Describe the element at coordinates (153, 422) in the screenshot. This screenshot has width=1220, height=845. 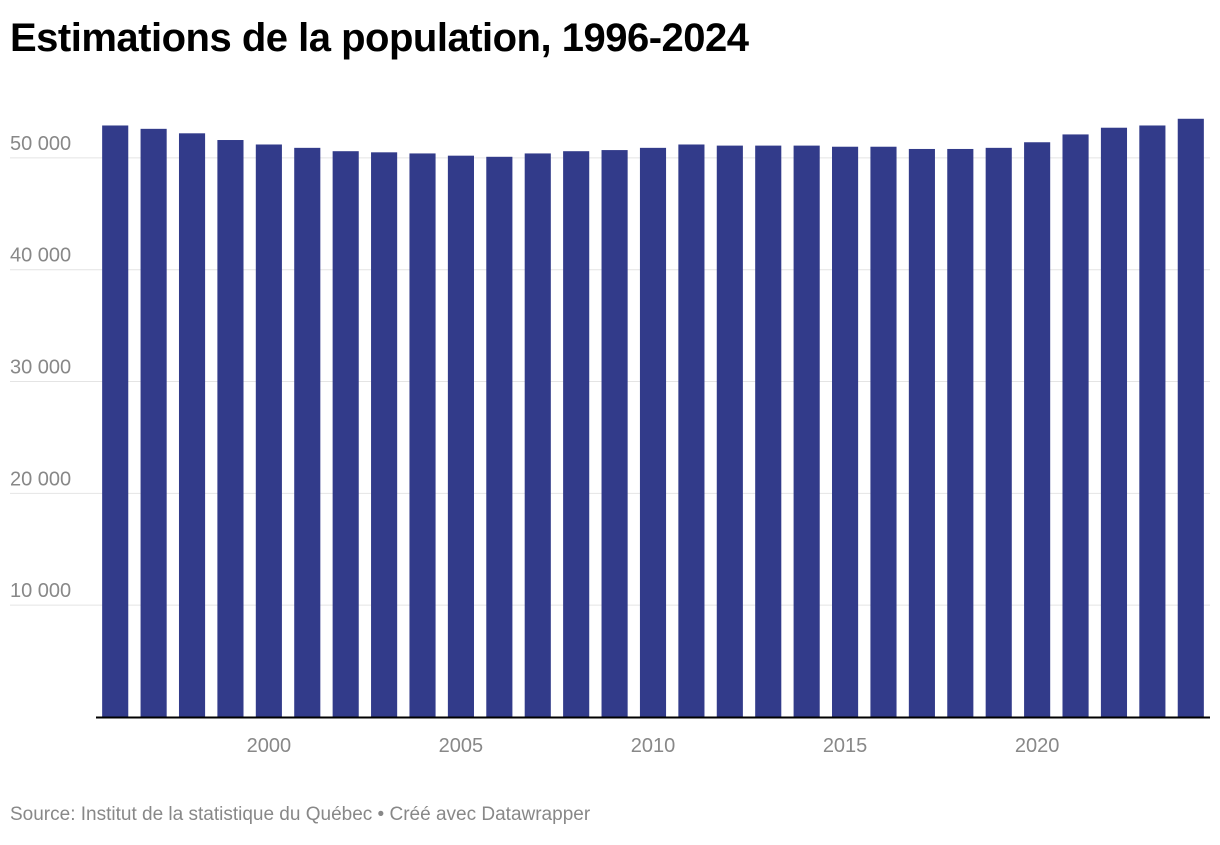
I see `bar-1997` at that location.